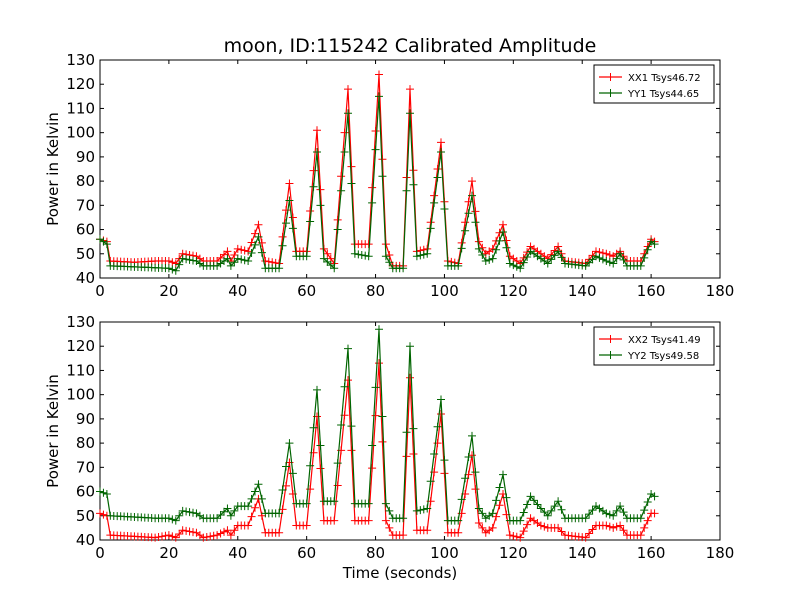 Image resolution: width=800 pixels, height=600 pixels. I want to click on y-tick-label: 50, so click(85, 254).